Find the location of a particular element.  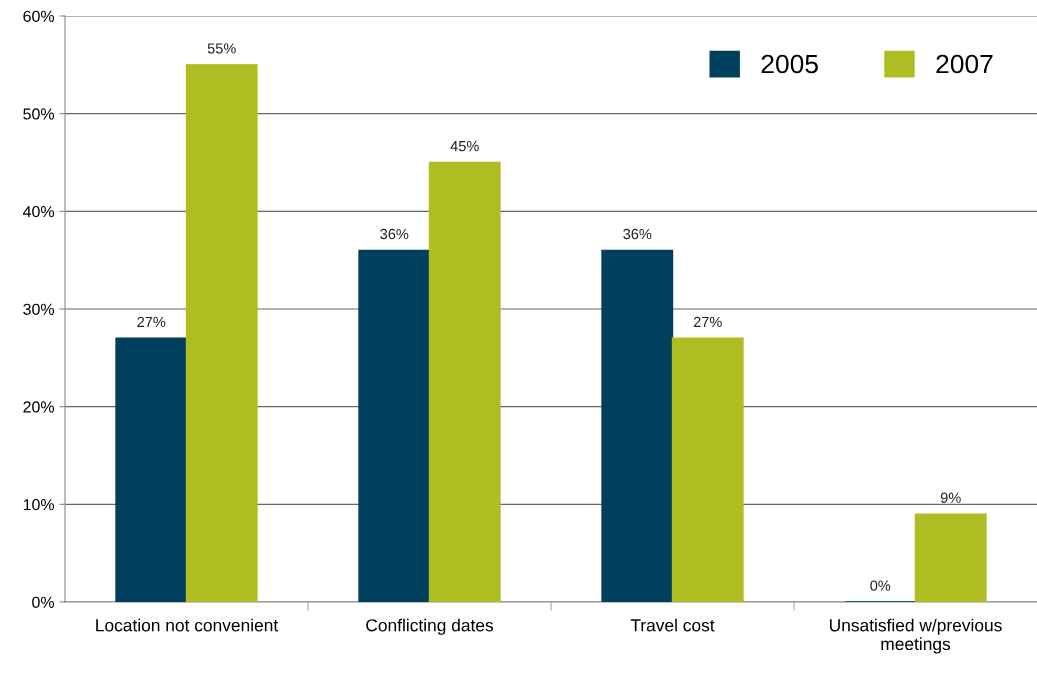

data-label: 45% is located at coordinates (464, 146).